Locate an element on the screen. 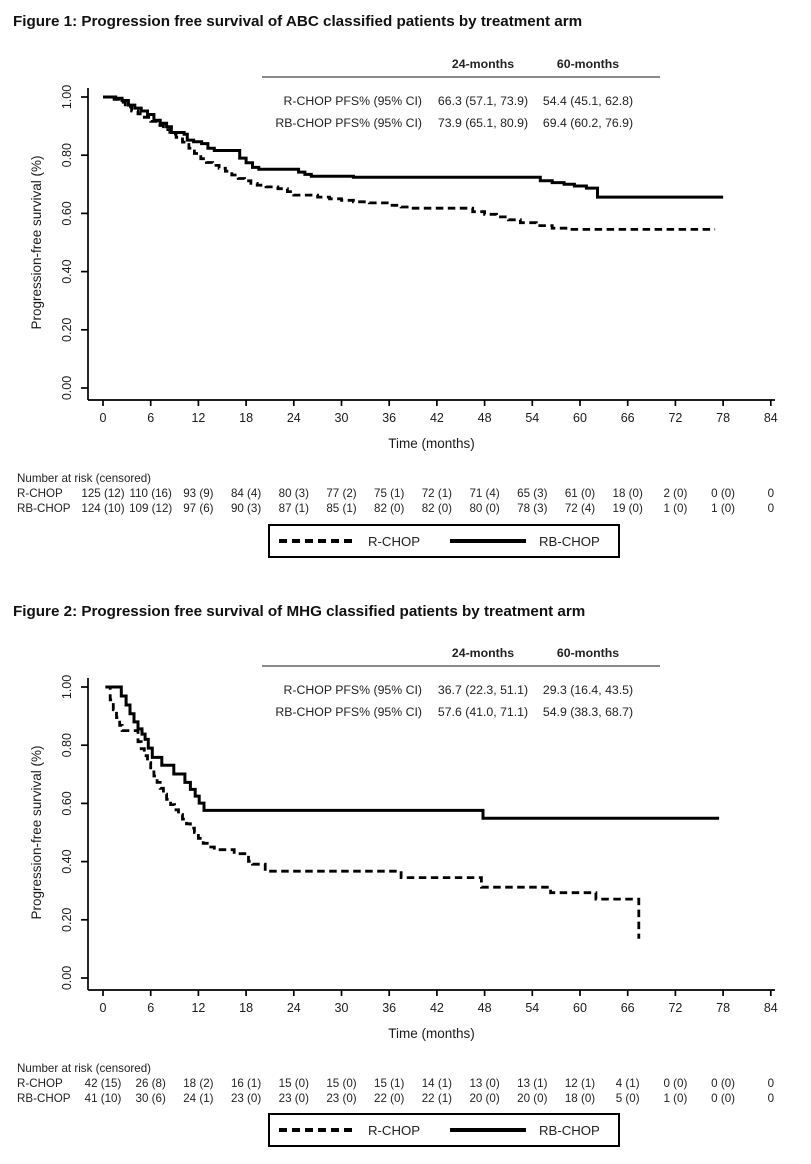  x-tick-label: 54 is located at coordinates (532, 1008).